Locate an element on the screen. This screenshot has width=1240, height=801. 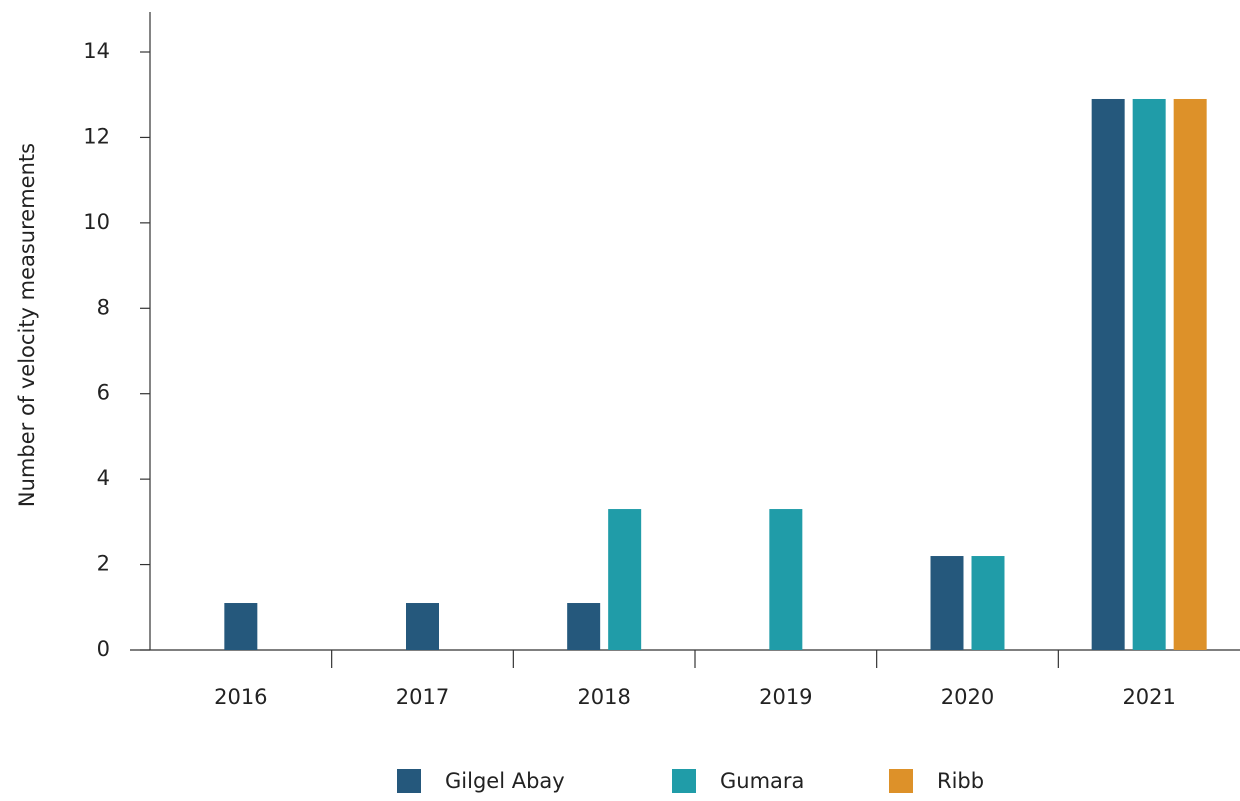
y-tick-label: 12 is located at coordinates (96, 136).